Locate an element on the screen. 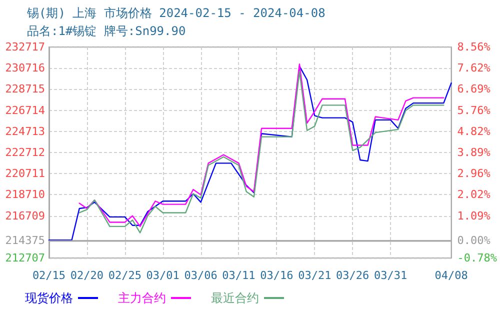 The height and width of the screenshot is (336, 500). x-tick-label: 03/21 is located at coordinates (315, 275).